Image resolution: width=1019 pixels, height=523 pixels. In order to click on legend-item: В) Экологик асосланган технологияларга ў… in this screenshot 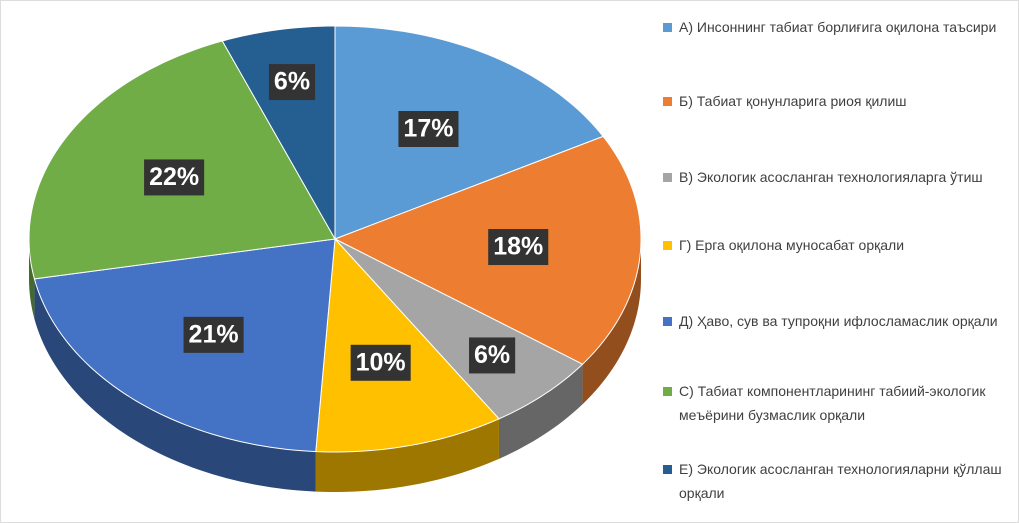, I will do `click(835, 177)`.